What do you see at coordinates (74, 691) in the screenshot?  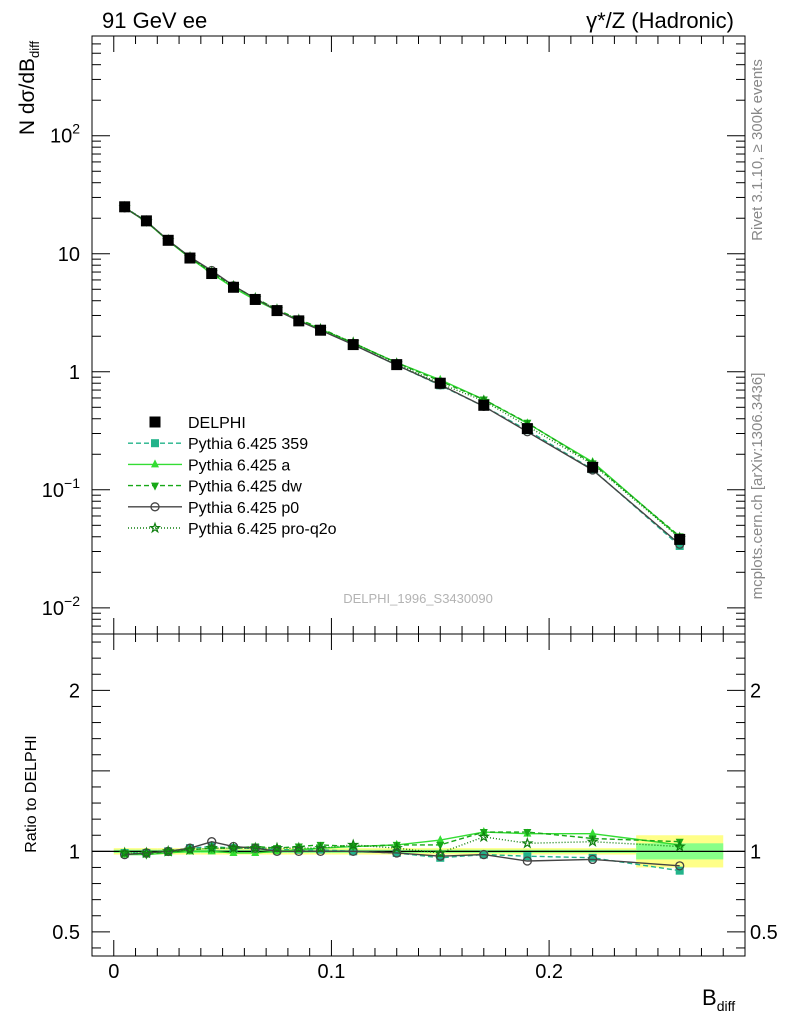 I see `ratio-y-tick-label: 2` at bounding box center [74, 691].